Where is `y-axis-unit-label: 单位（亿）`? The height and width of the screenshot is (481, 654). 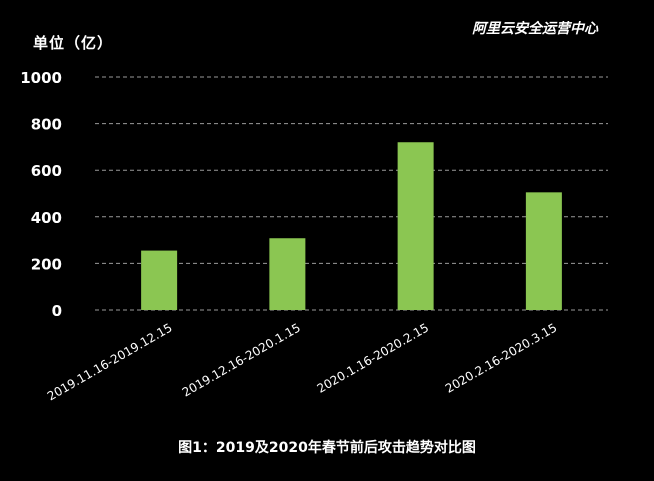
y-axis-unit-label: 单位（亿） is located at coordinates (73, 43).